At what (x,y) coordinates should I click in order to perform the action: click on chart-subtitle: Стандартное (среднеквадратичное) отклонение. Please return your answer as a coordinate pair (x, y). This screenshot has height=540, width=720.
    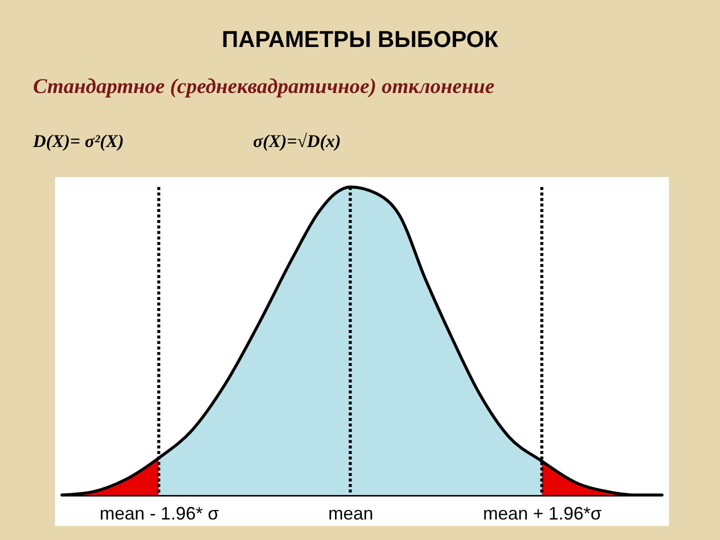
    Looking at the image, I should click on (263, 86).